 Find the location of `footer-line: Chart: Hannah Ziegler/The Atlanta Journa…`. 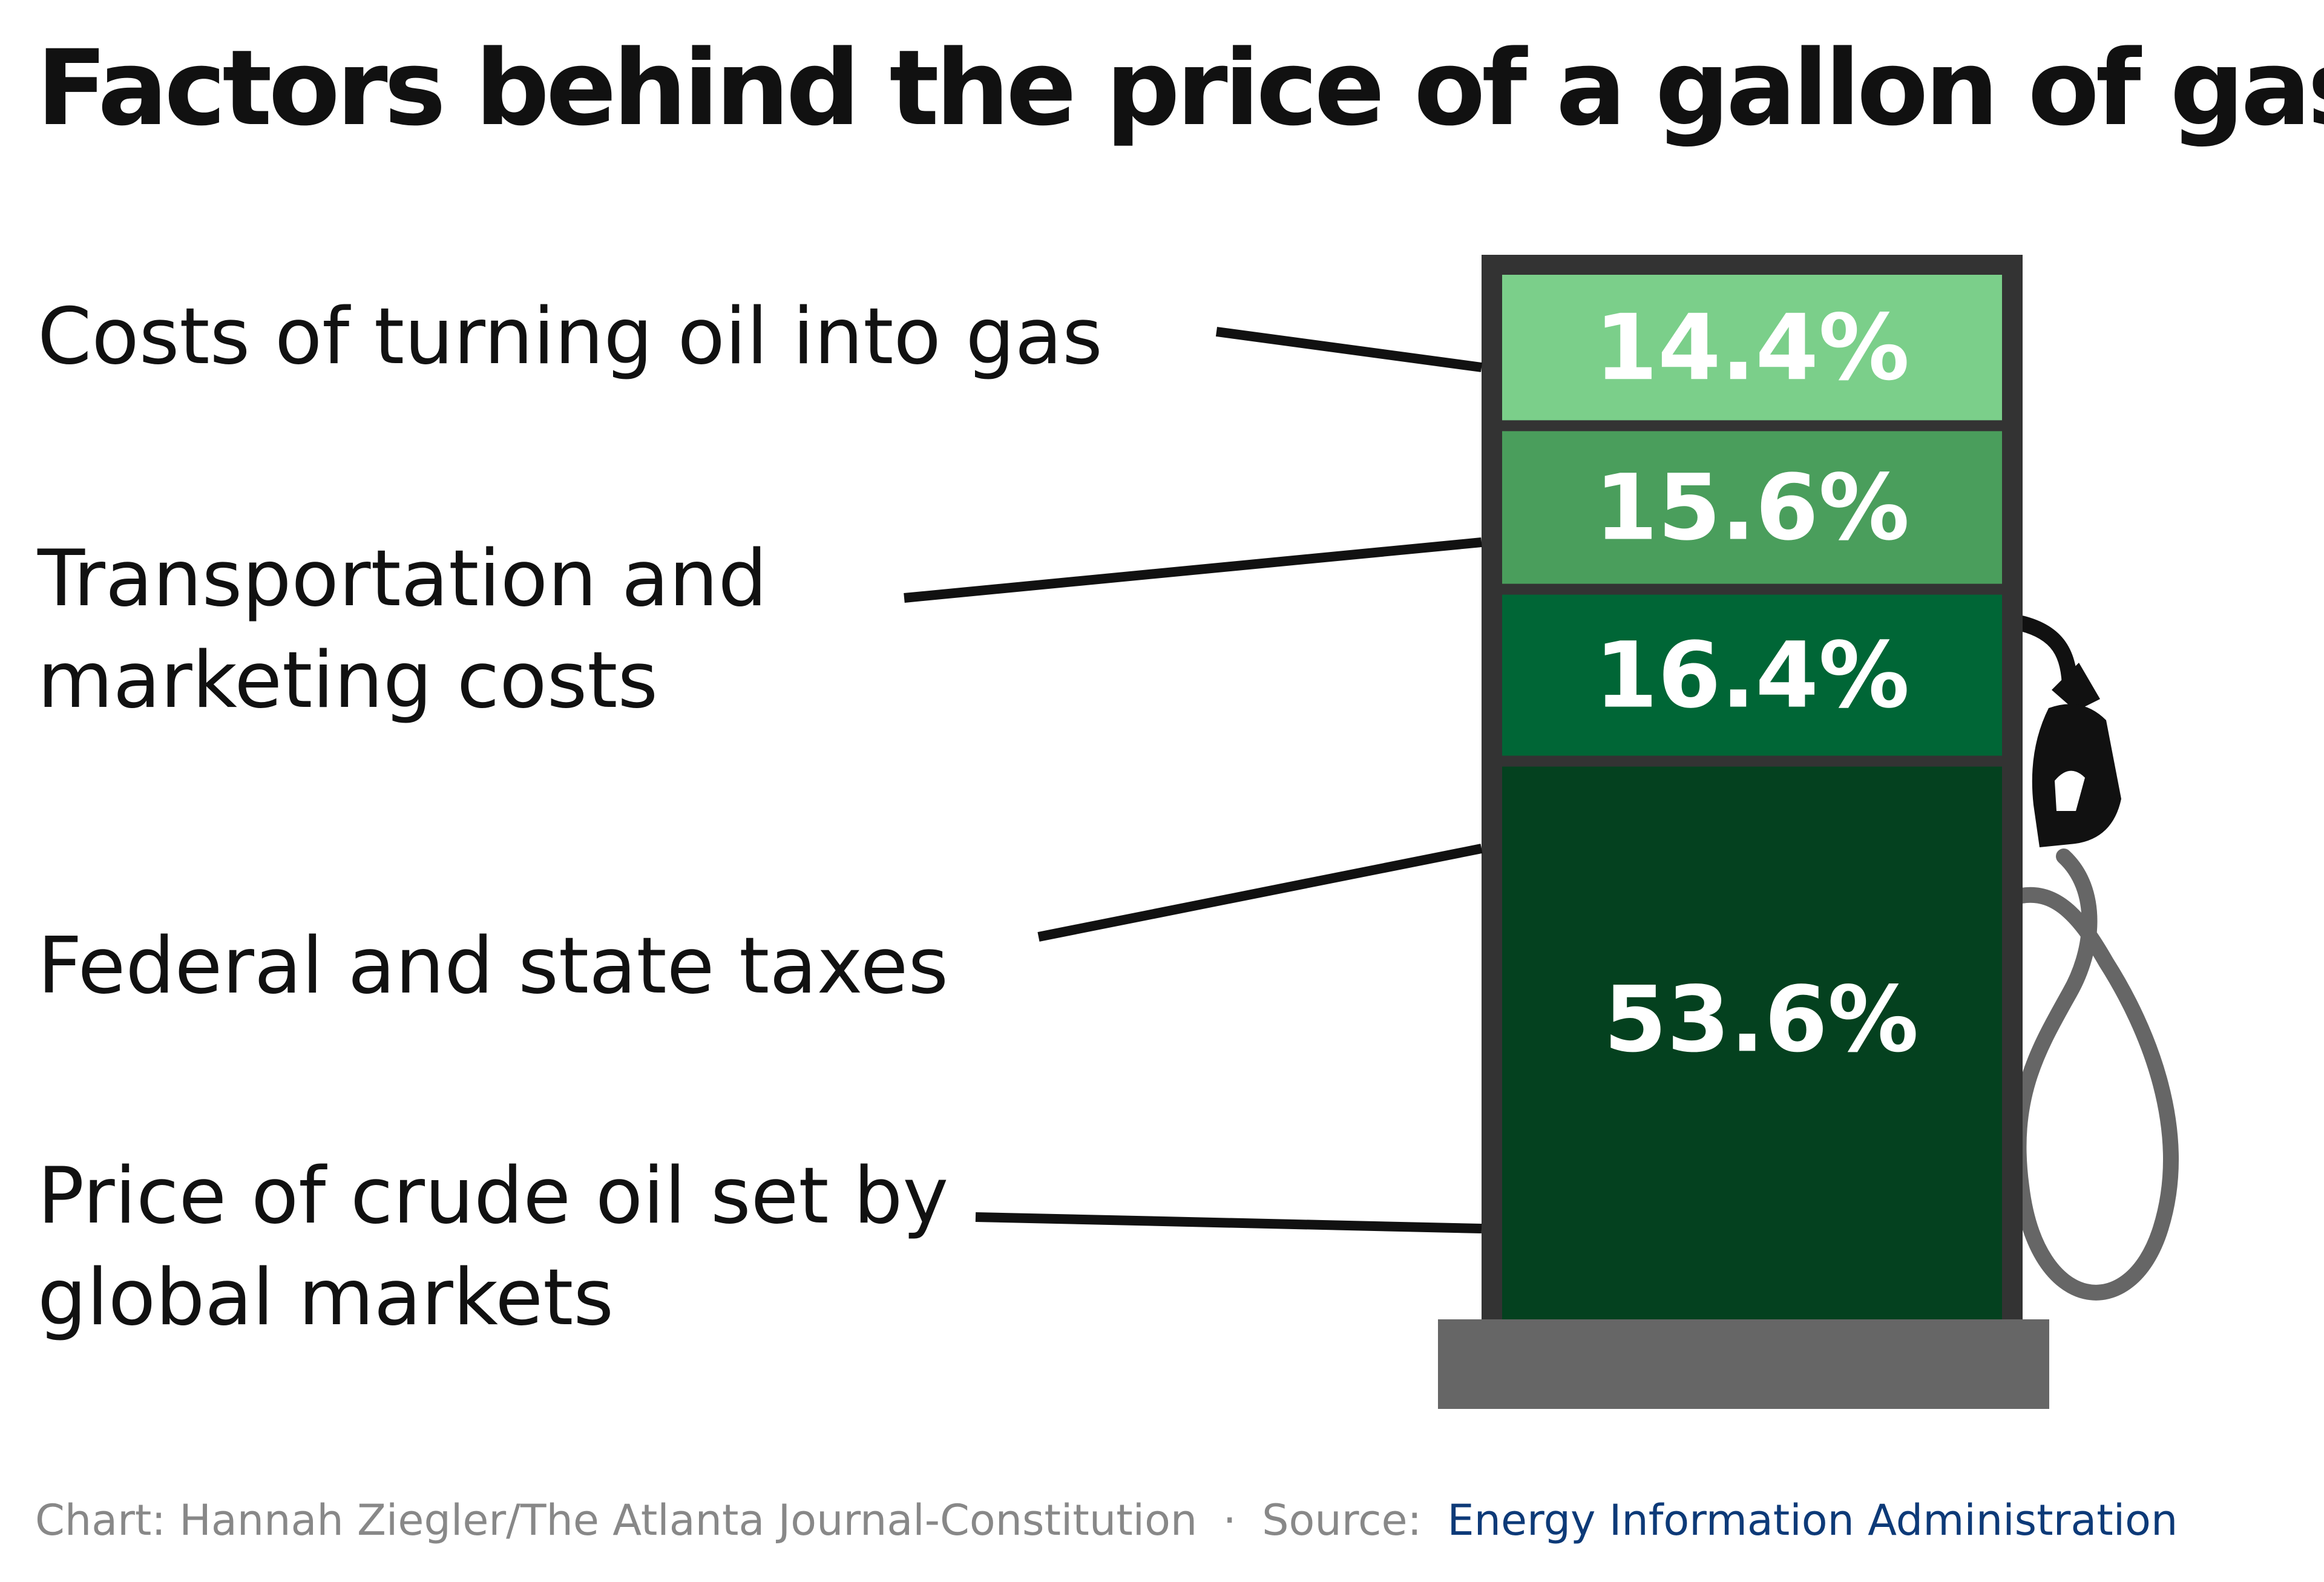

footer-line: Chart: Hannah Ziegler/The Atlanta Journa… is located at coordinates (1106, 1520).